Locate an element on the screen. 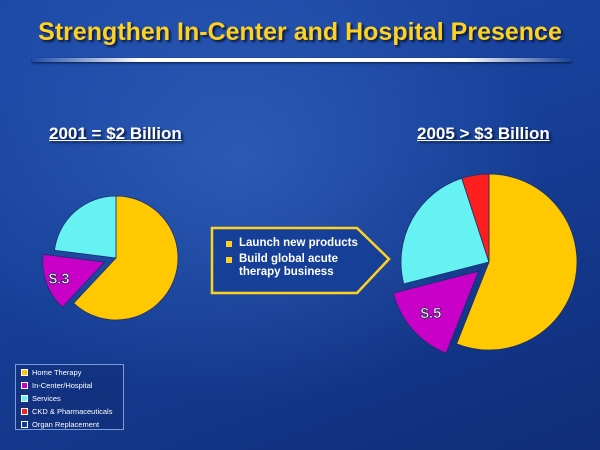 The height and width of the screenshot is (450, 600). legend-item-services: Services is located at coordinates (69, 398).